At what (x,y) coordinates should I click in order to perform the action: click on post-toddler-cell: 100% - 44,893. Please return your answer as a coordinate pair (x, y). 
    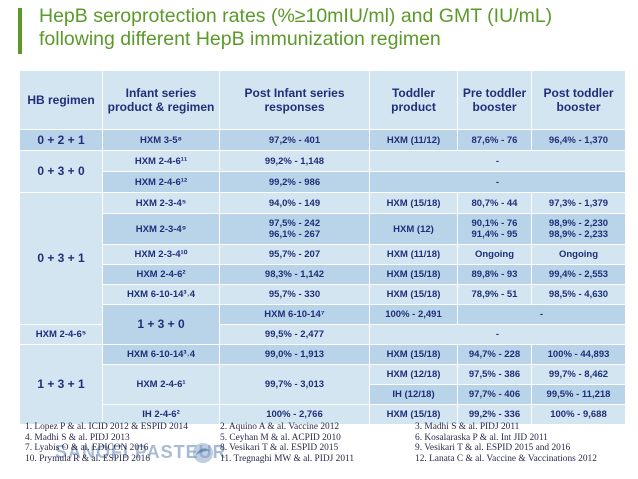
    Looking at the image, I should click on (578, 354).